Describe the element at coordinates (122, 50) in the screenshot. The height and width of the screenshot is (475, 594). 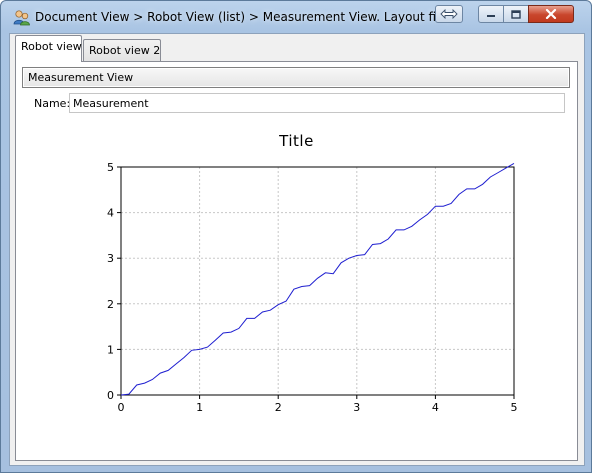
I see `tab-robot-view-2: Robot view 2` at that location.